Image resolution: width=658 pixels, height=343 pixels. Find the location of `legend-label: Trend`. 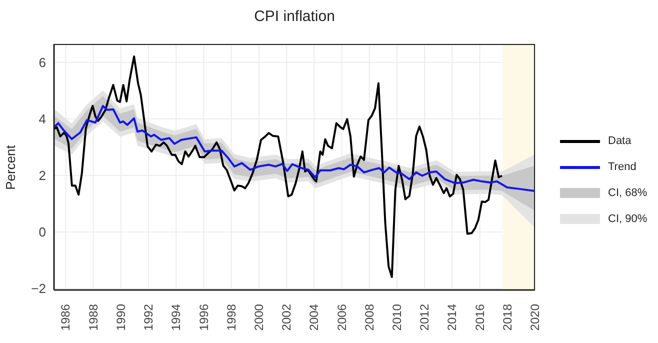

legend-label: Trend is located at coordinates (622, 167).